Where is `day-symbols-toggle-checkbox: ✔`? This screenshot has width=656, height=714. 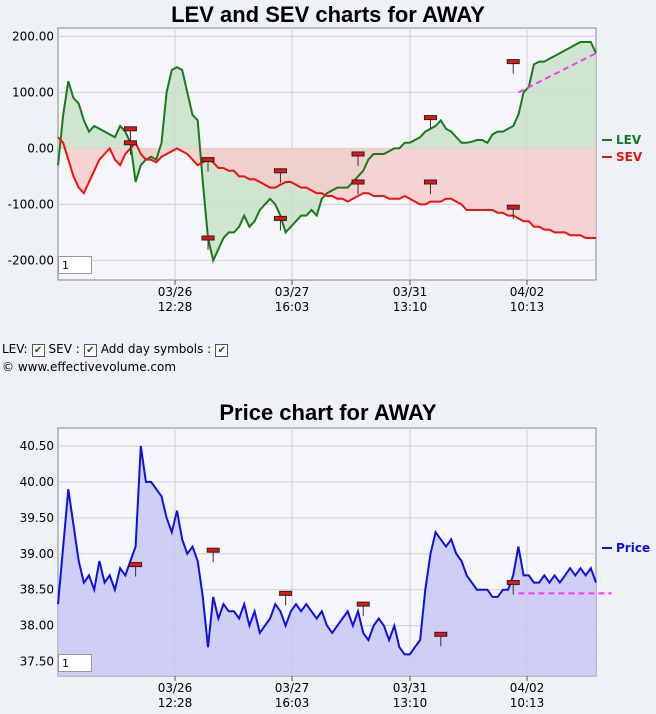 day-symbols-toggle-checkbox: ✔ is located at coordinates (222, 350).